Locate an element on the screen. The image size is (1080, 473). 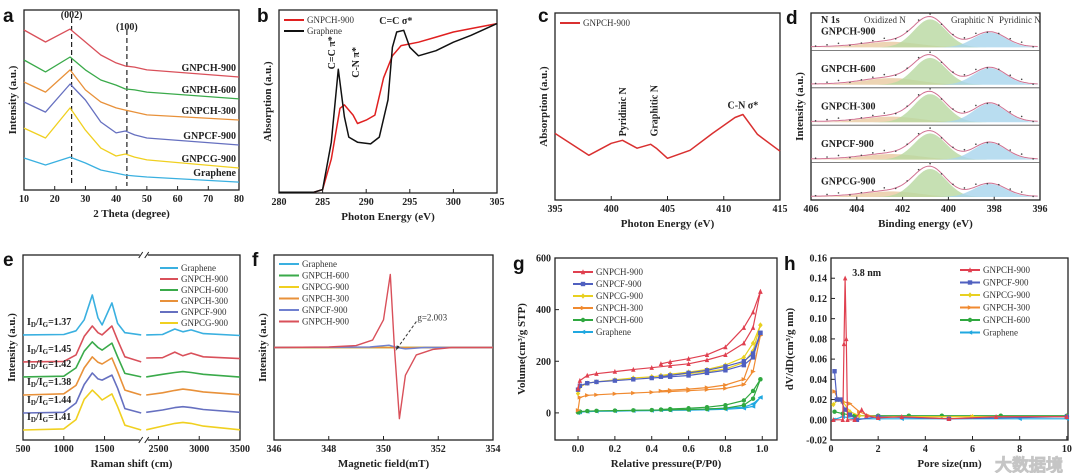
x-axis-label: Pore size(nm) is located at coordinates (949, 464).